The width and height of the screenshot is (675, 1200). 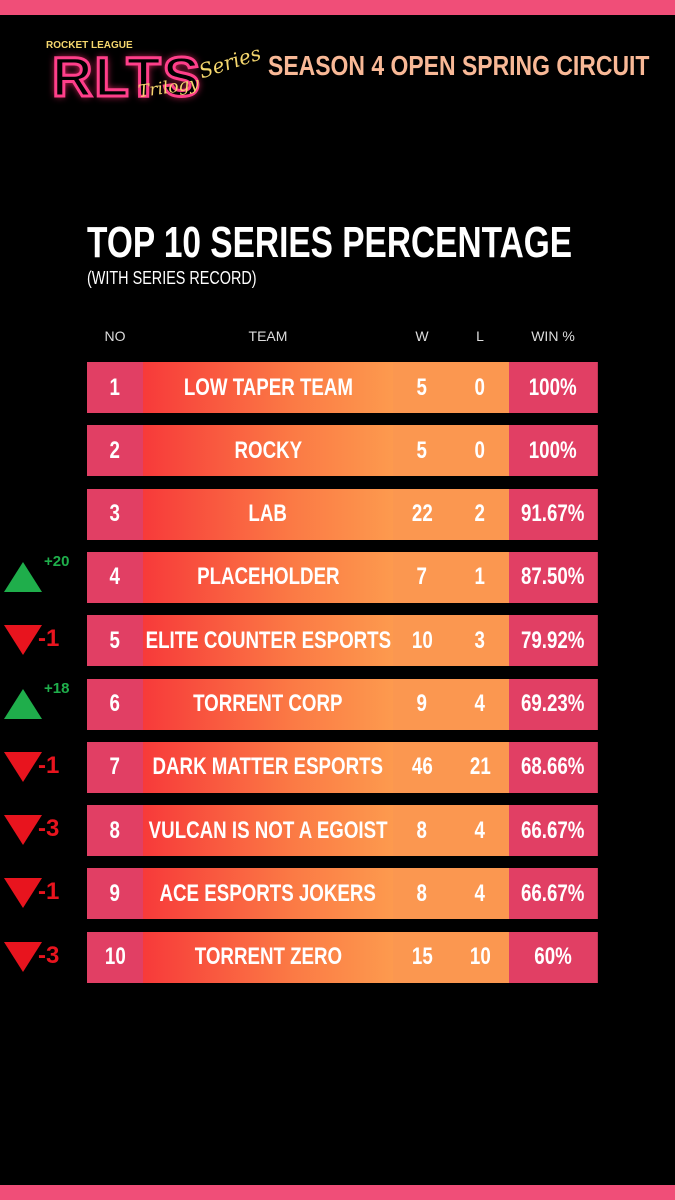 I want to click on cell-text: VULCAN IS NOT A EGOIST, so click(x=268, y=830).